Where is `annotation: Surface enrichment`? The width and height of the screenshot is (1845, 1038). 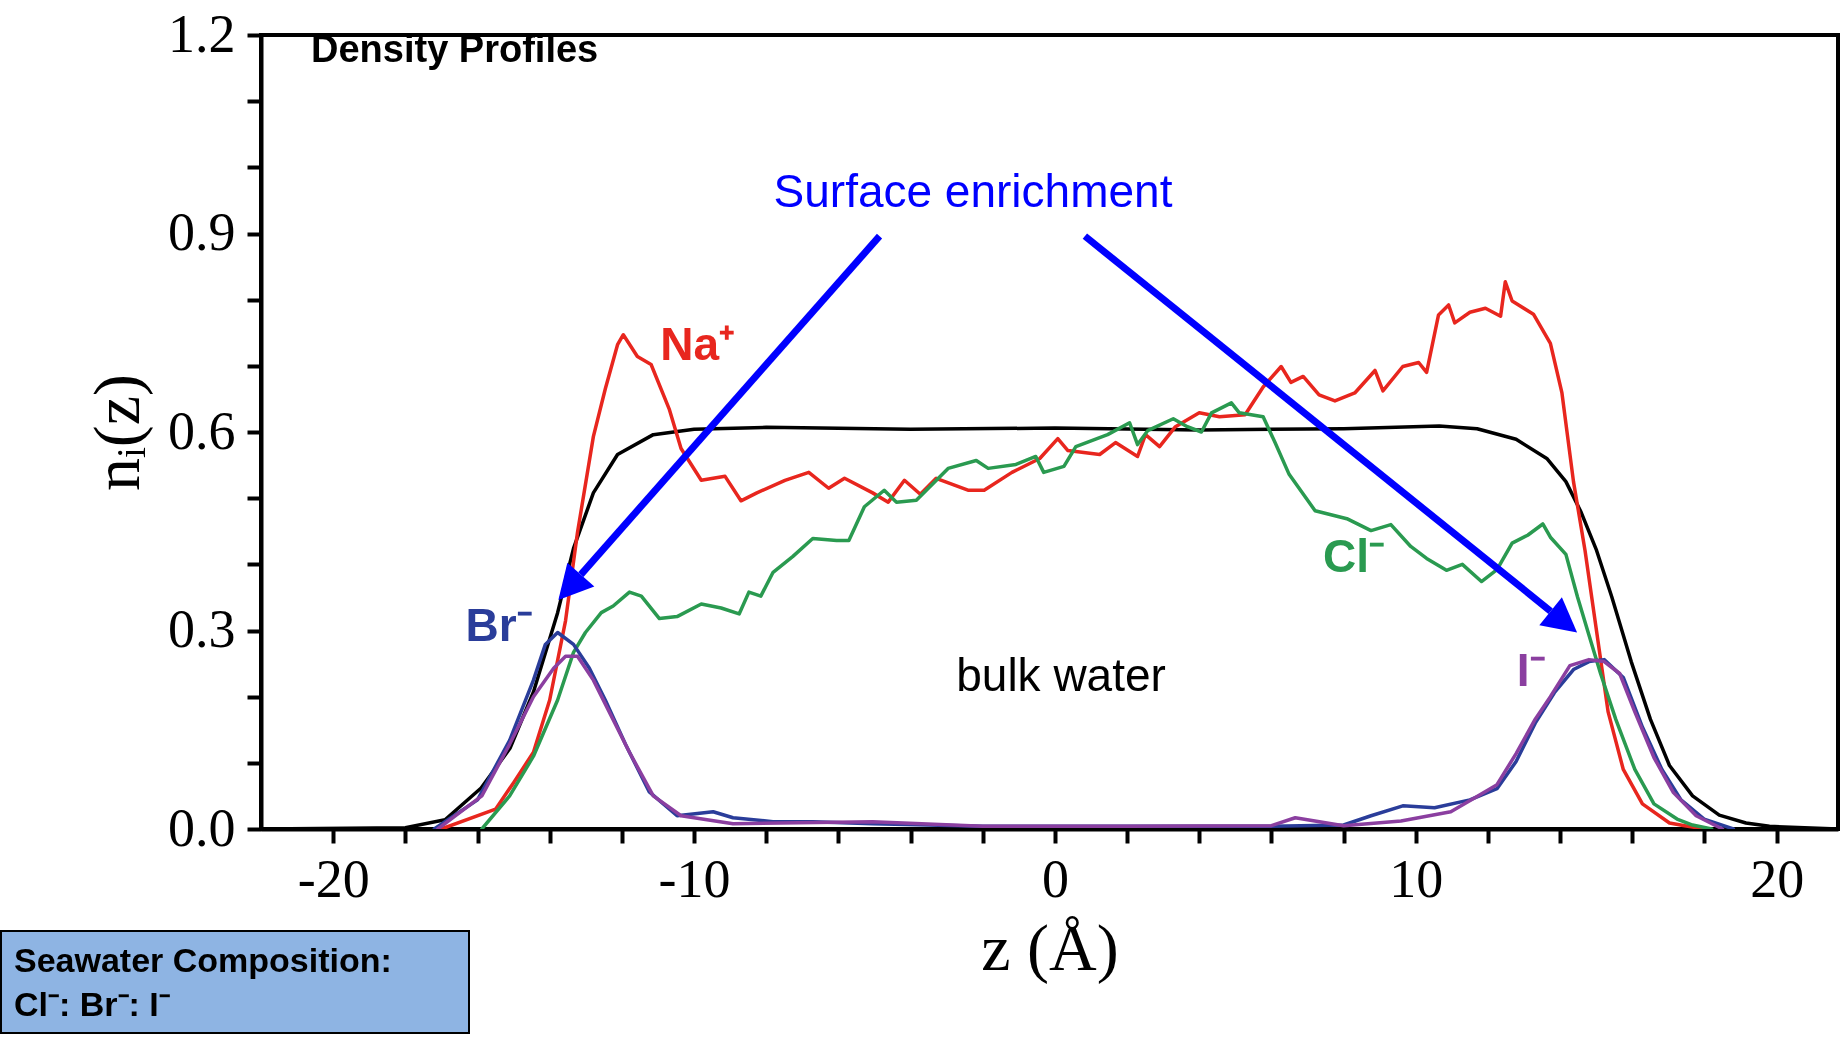 annotation: Surface enrichment is located at coordinates (973, 191).